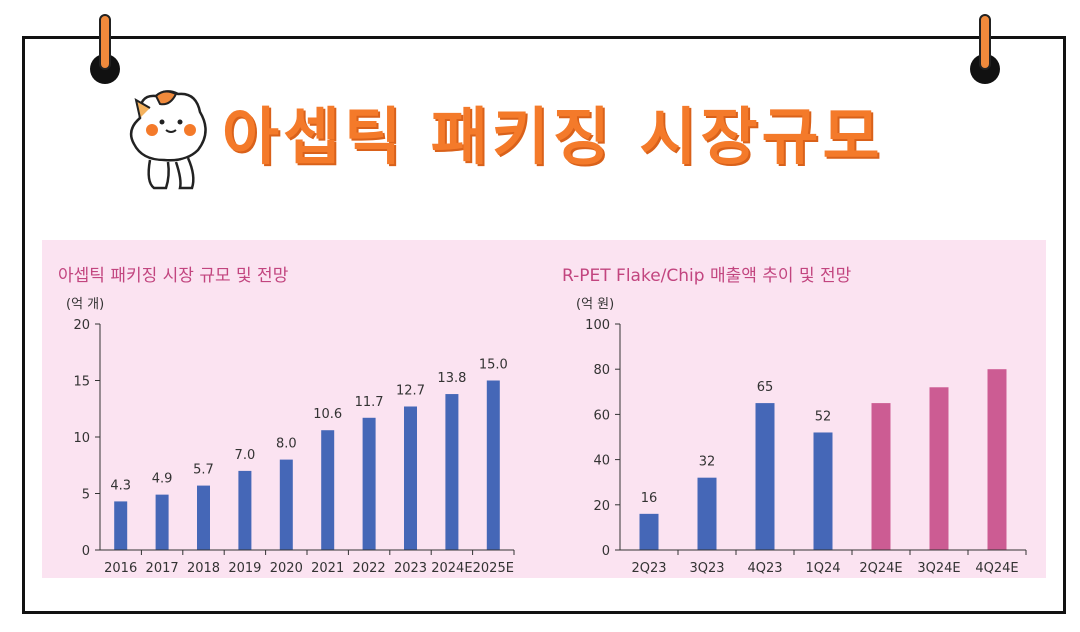 This screenshot has height=632, width=1080. I want to click on bar-2021, so click(328, 490).